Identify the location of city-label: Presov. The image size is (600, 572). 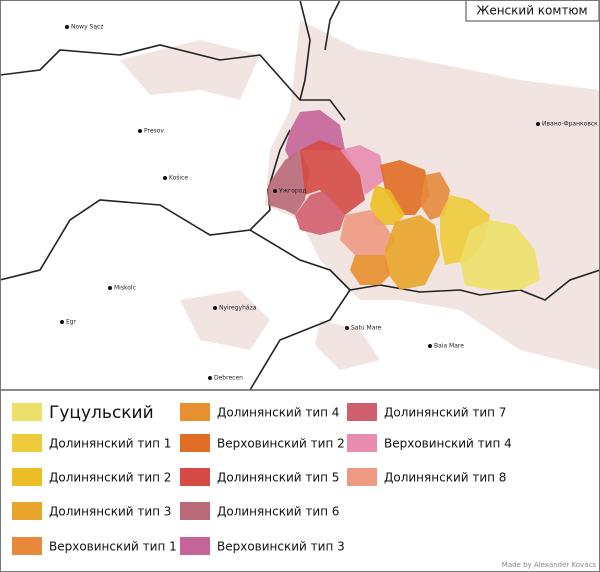
(154, 131).